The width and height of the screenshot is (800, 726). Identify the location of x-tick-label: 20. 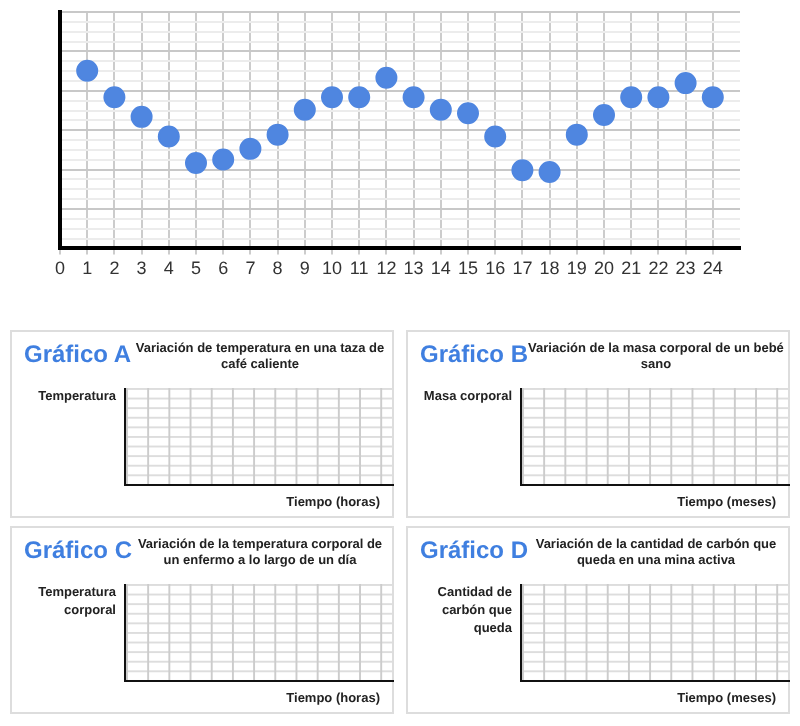
(604, 268).